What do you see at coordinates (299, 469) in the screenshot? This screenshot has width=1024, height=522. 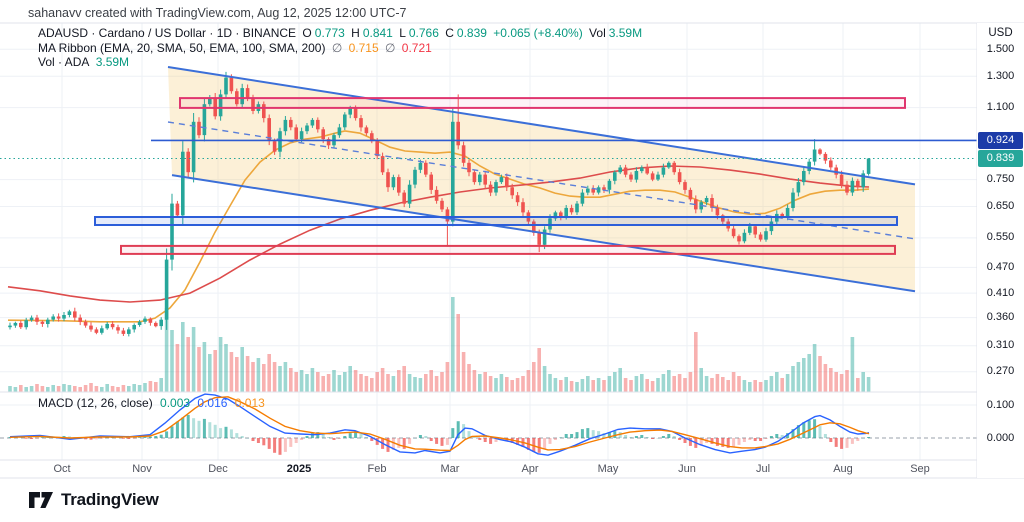 I see `time-axis-label: 2025` at bounding box center [299, 469].